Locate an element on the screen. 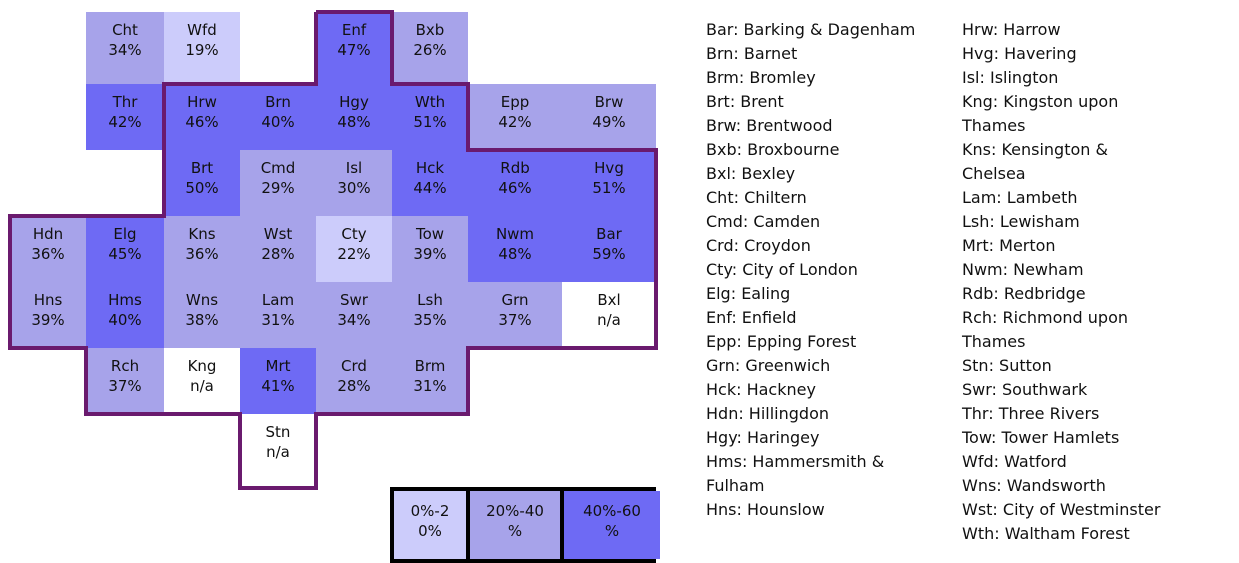 Image resolution: width=1239 pixels, height=563 pixels. key-entry: Crd: Croydon is located at coordinates (758, 245).